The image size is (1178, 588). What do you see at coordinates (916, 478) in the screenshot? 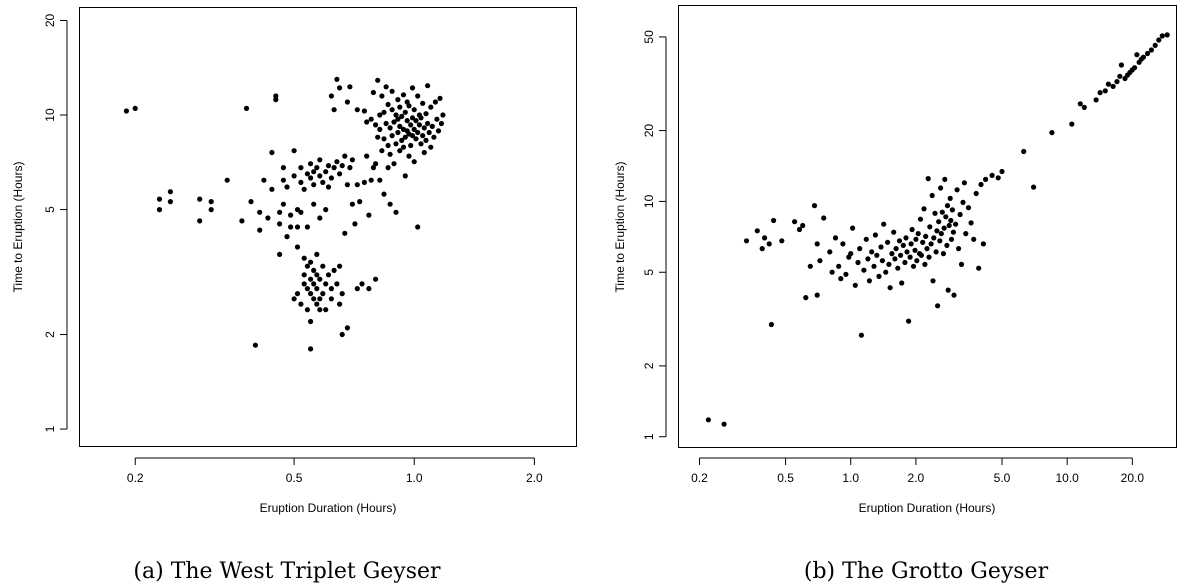
I see `x-tick-label: 2.0` at bounding box center [916, 478].